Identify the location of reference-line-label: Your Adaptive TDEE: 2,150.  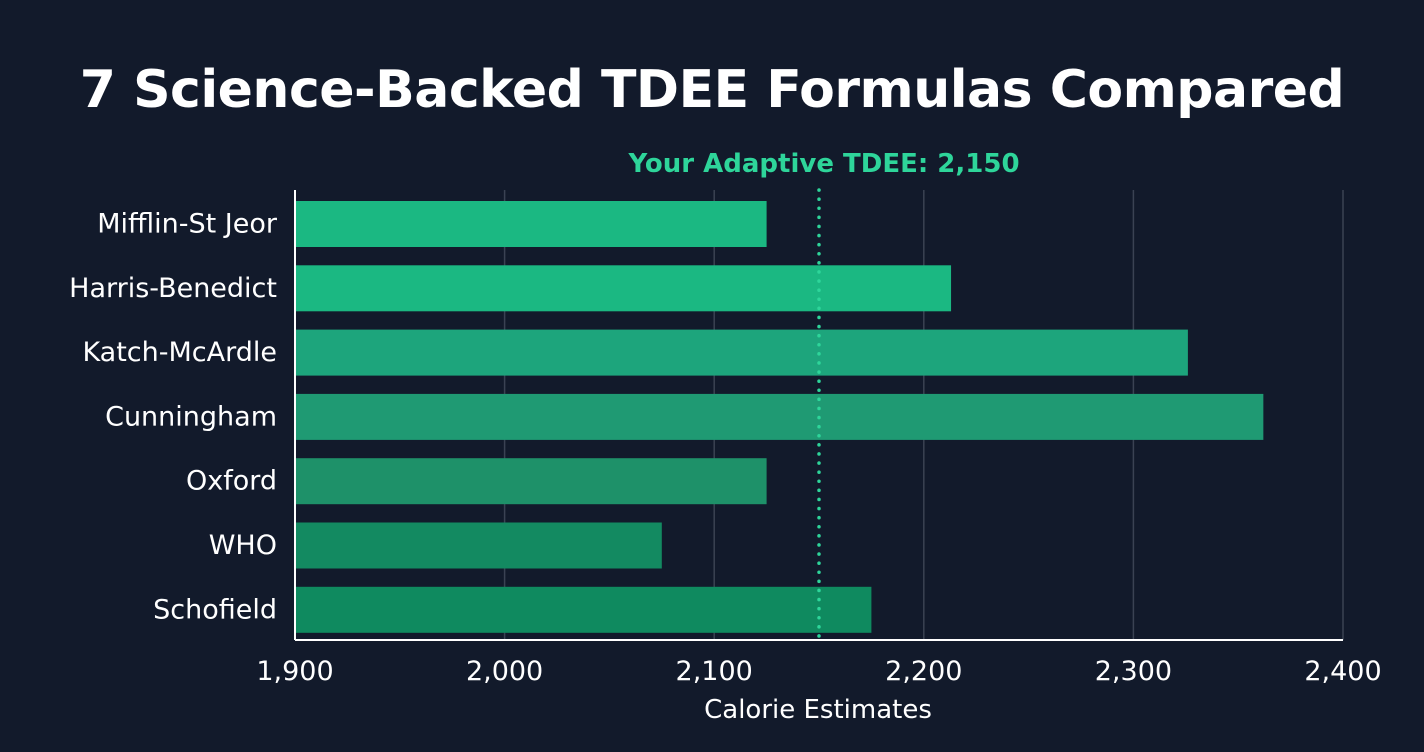
(823, 164).